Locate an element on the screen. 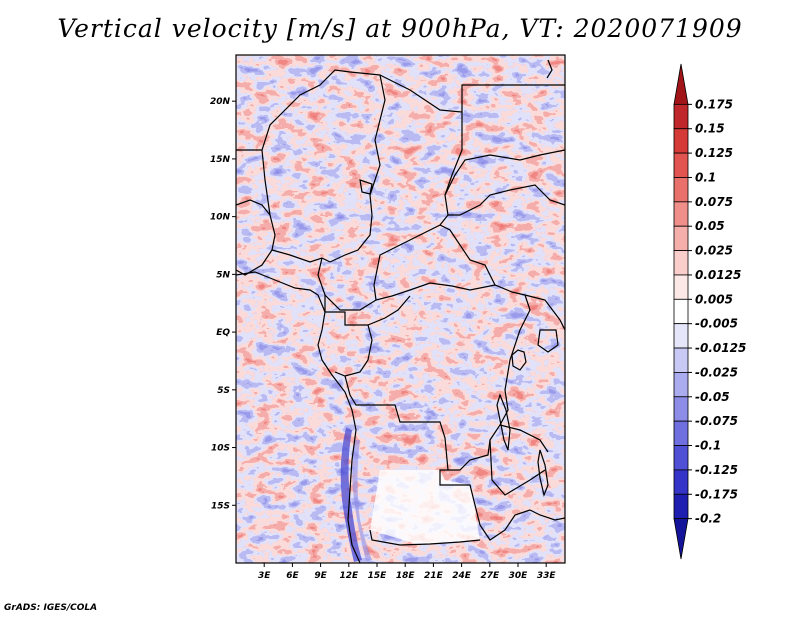 Image resolution: width=800 pixels, height=618 pixels. lat-tick-label: 10S is located at coordinates (220, 449).